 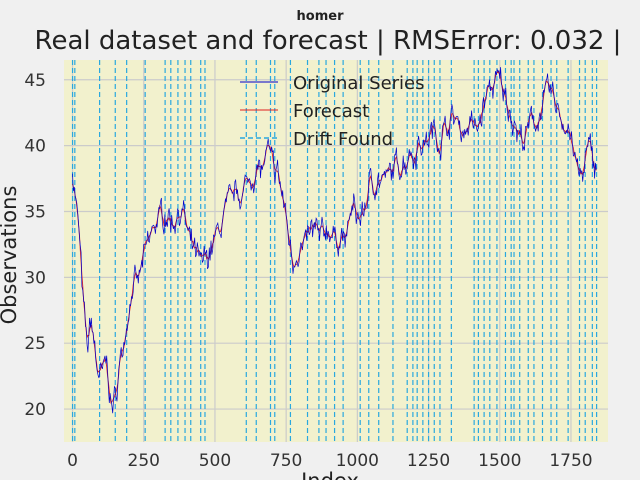 What do you see at coordinates (10, 255) in the screenshot?
I see `y-axis-label: Observations` at bounding box center [10, 255].